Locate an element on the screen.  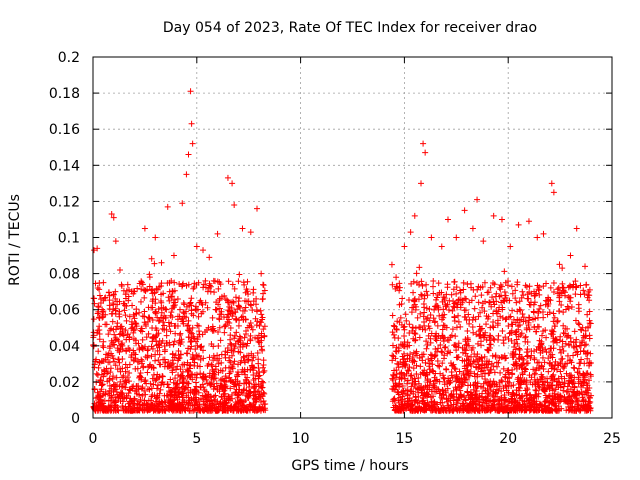
y-tick-label: 0.02 is located at coordinates (64, 383).